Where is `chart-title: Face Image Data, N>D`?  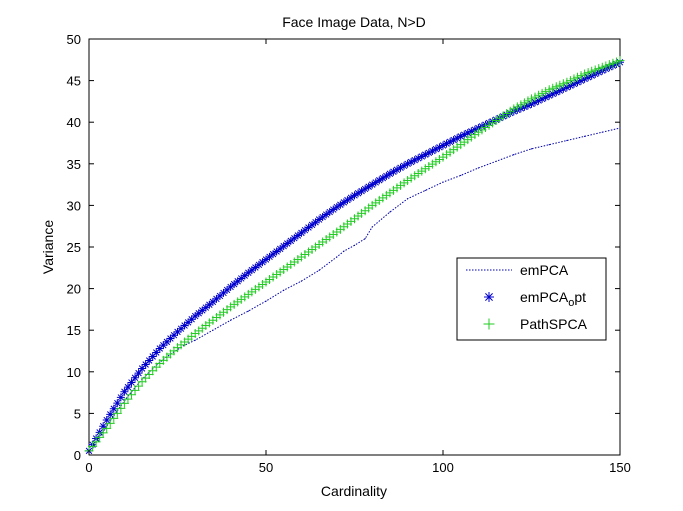 chart-title: Face Image Data, N>D is located at coordinates (354, 22).